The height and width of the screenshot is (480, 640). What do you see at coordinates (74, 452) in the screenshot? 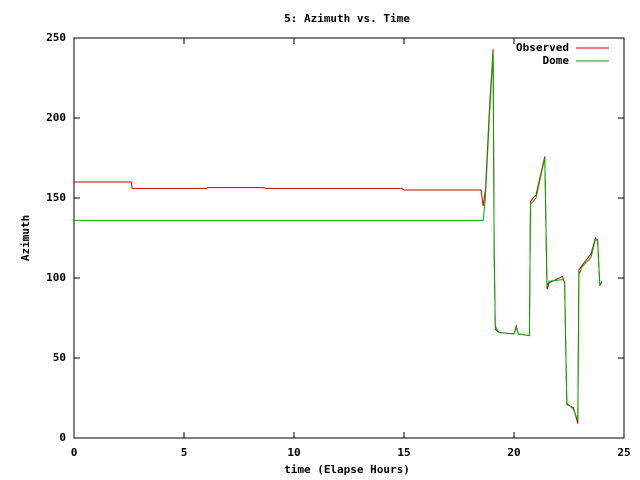
I see `x-tick-label: 0` at bounding box center [74, 452].